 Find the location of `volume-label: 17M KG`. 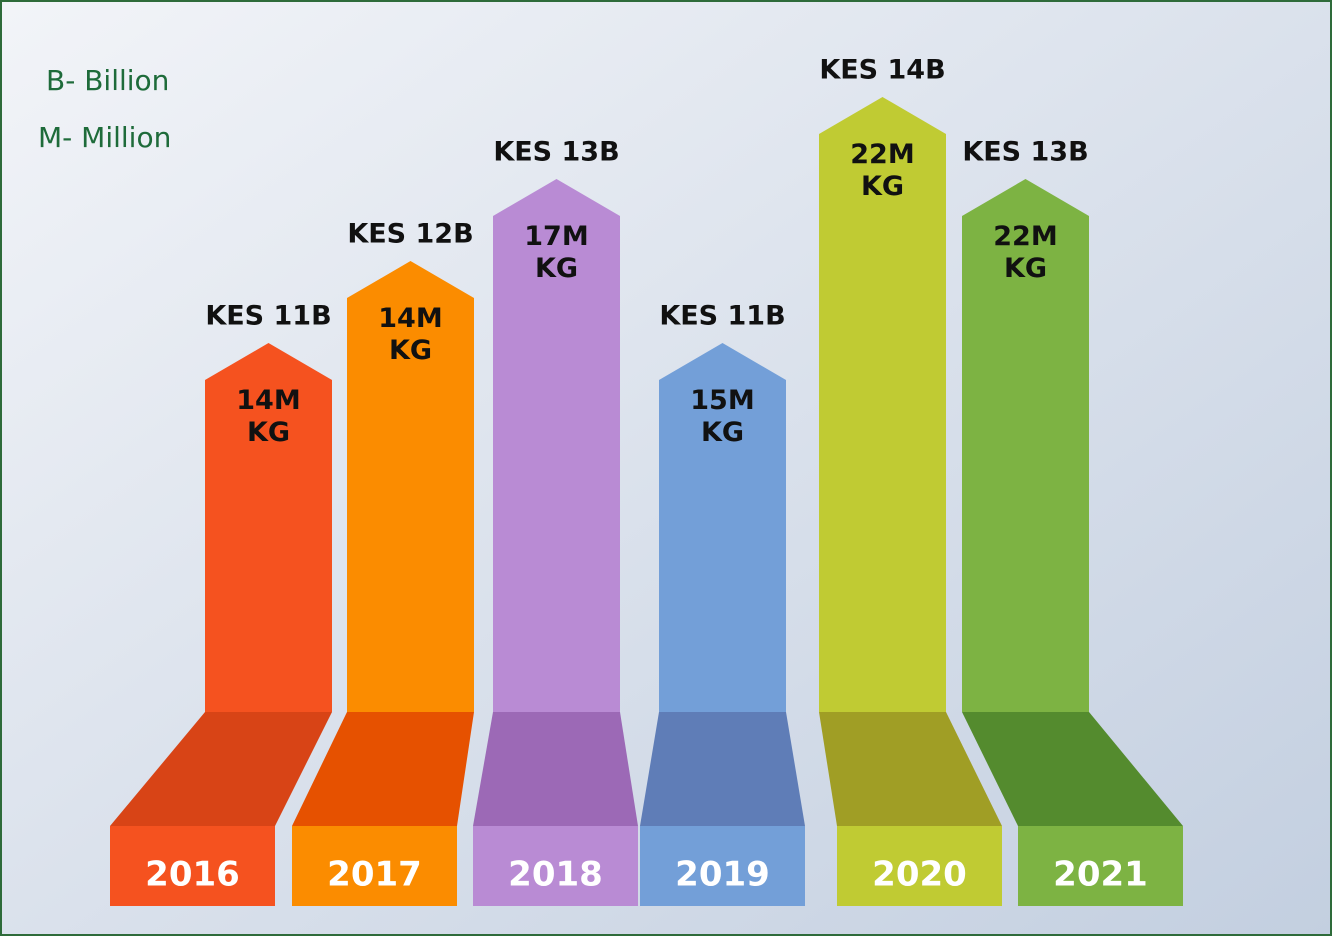

volume-label: 17M KG is located at coordinates (556, 252).